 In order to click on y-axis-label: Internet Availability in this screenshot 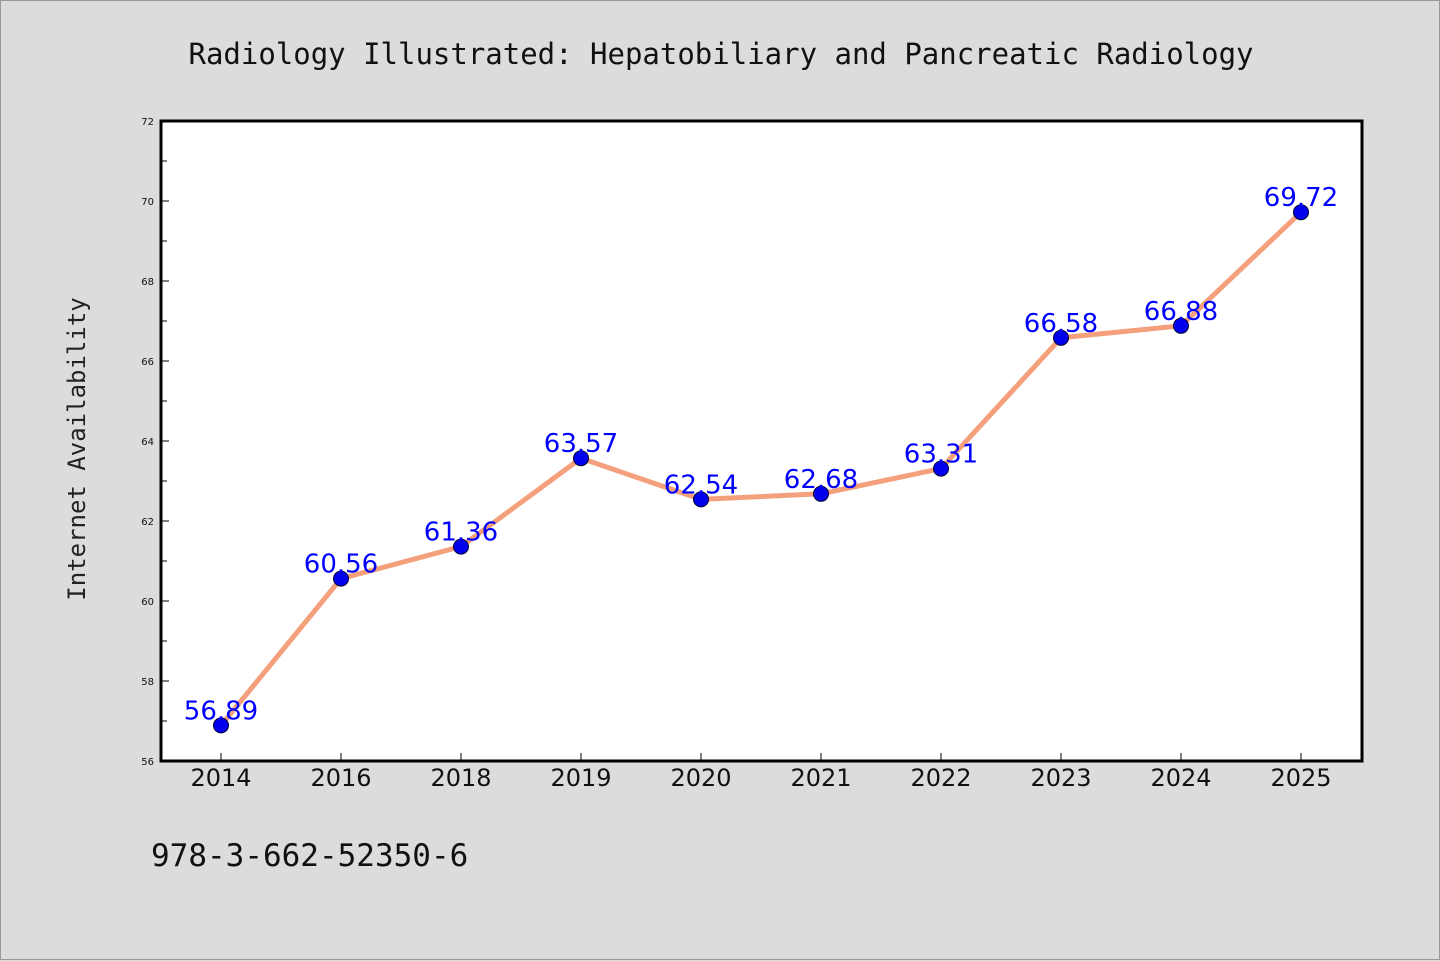, I will do `click(77, 448)`.